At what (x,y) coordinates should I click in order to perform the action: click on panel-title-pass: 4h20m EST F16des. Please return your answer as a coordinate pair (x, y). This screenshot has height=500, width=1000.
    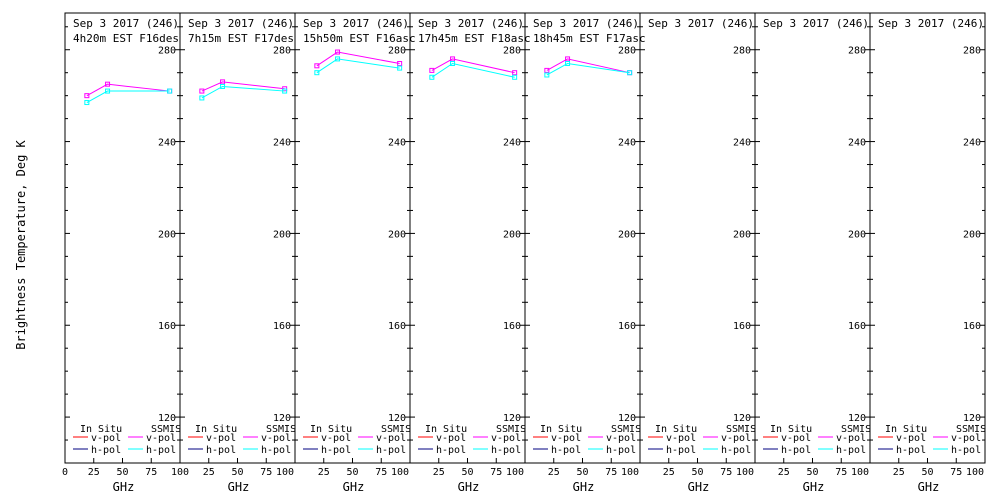
    Looking at the image, I should click on (126, 38).